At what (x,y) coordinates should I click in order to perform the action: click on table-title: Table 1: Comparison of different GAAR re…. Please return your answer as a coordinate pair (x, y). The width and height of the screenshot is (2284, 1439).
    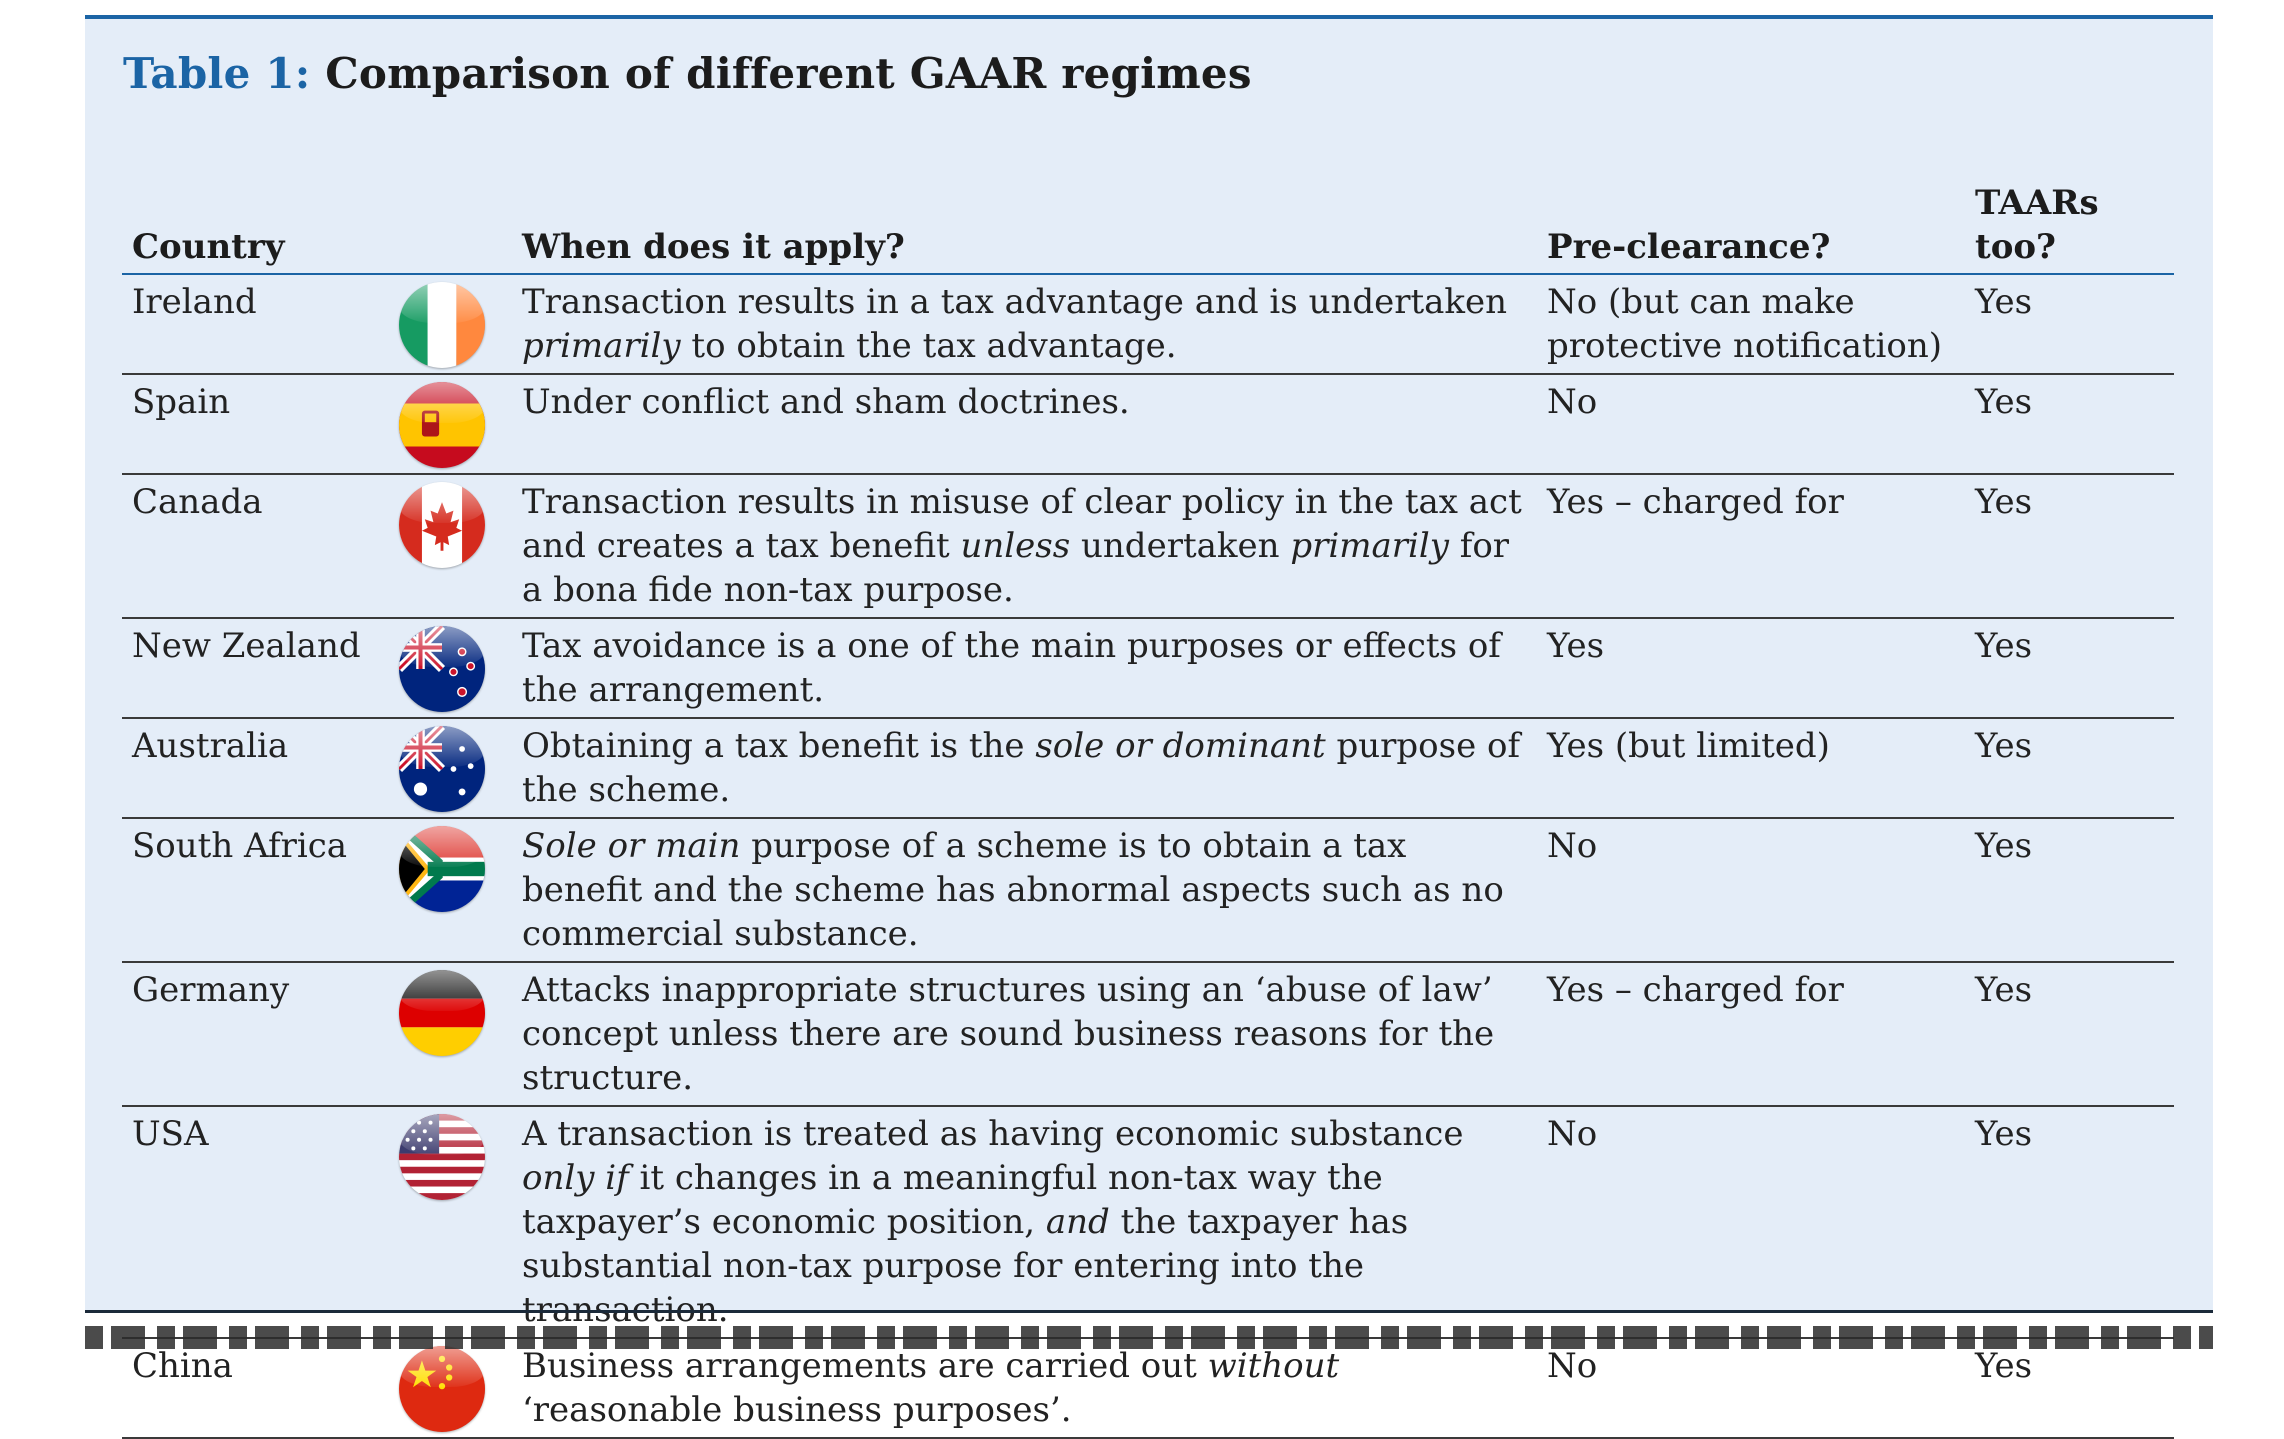
    Looking at the image, I should click on (687, 73).